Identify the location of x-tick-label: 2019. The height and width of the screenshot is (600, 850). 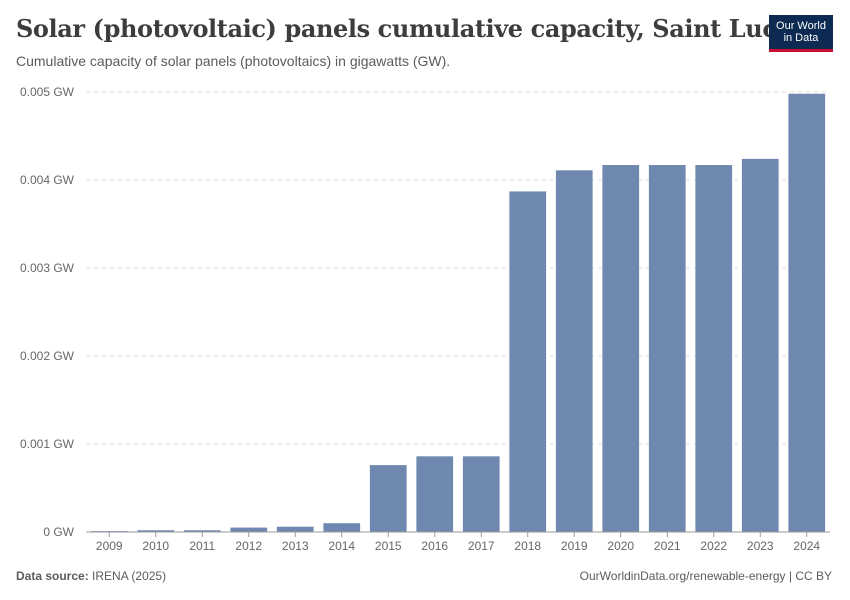
(574, 546).